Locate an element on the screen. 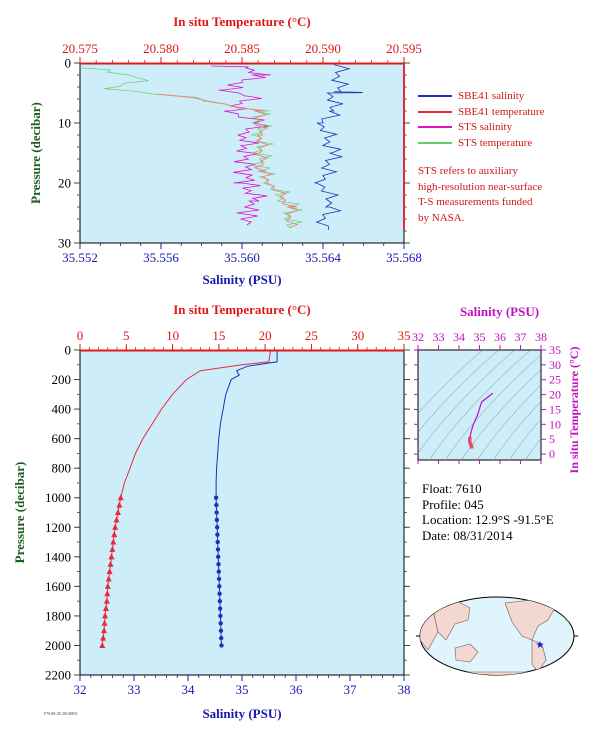  surface-chart-area is located at coordinates (242, 153).